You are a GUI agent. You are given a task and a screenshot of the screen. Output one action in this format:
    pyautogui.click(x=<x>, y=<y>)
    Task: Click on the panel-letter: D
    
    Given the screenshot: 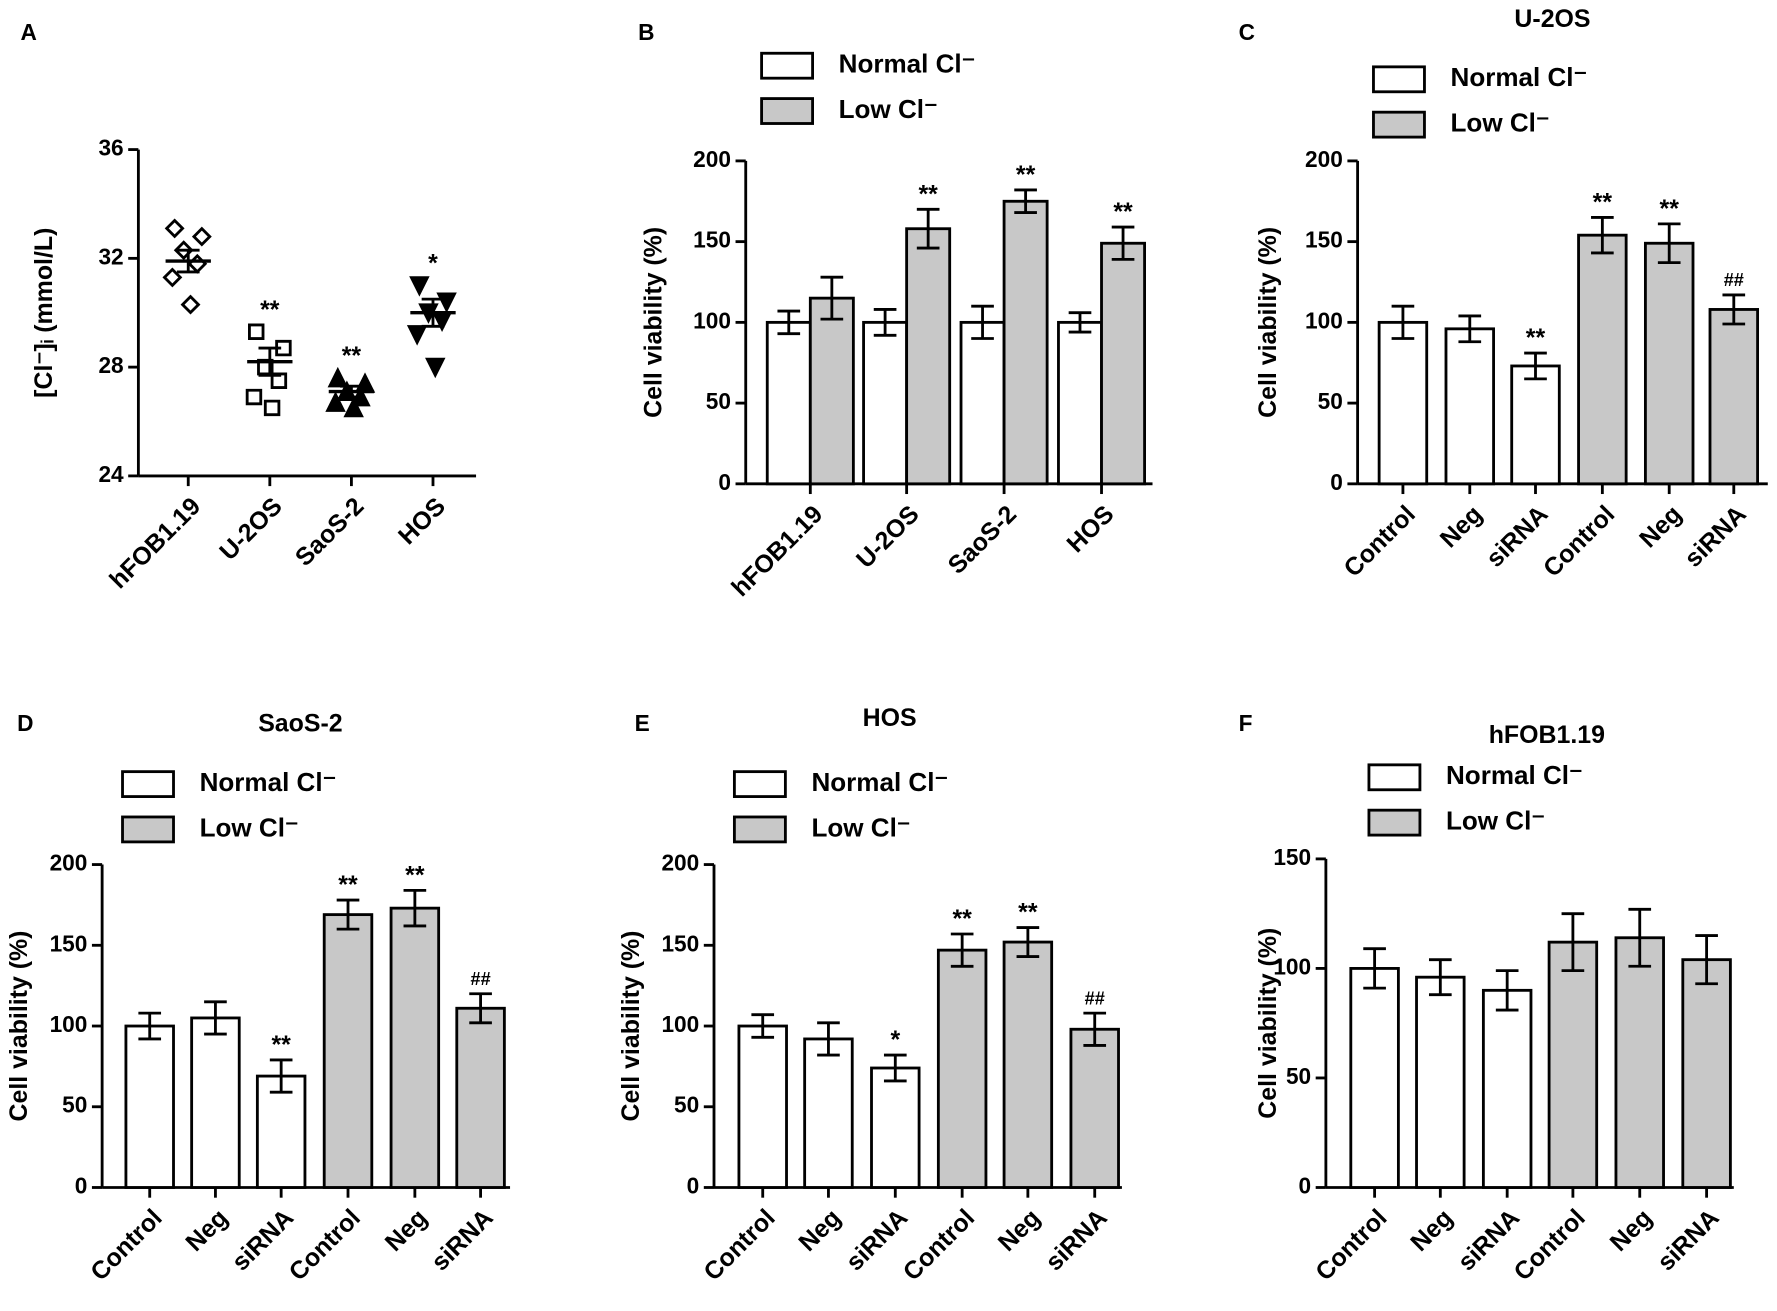 What is the action you would take?
    pyautogui.click(x=25, y=723)
    